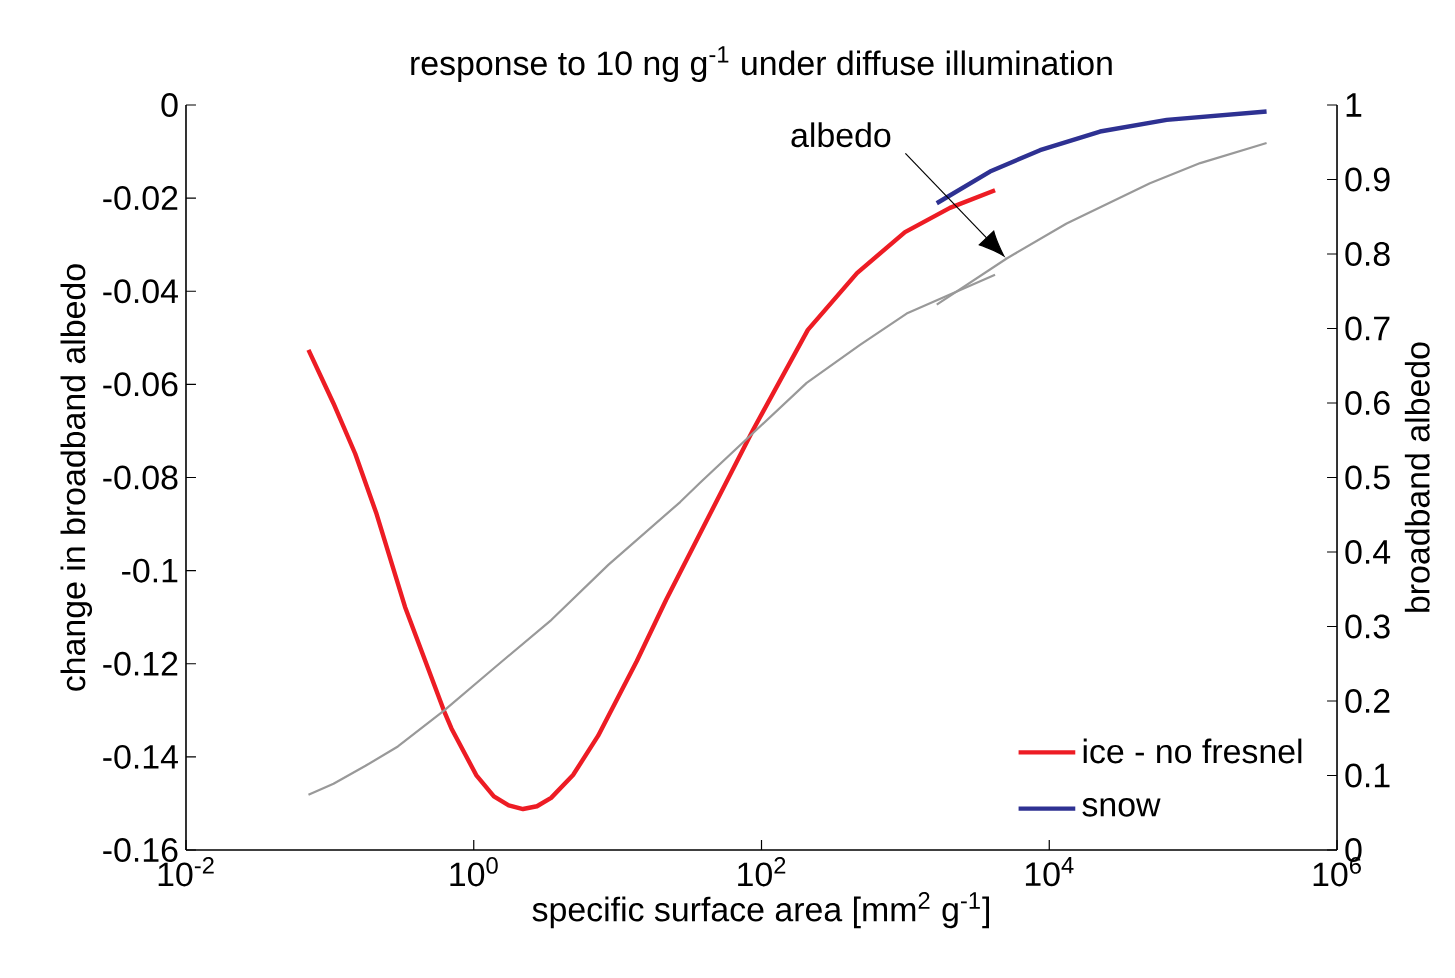  Describe the element at coordinates (76, 477) in the screenshot. I see `y-axis-title: change in broadband albedo` at that location.